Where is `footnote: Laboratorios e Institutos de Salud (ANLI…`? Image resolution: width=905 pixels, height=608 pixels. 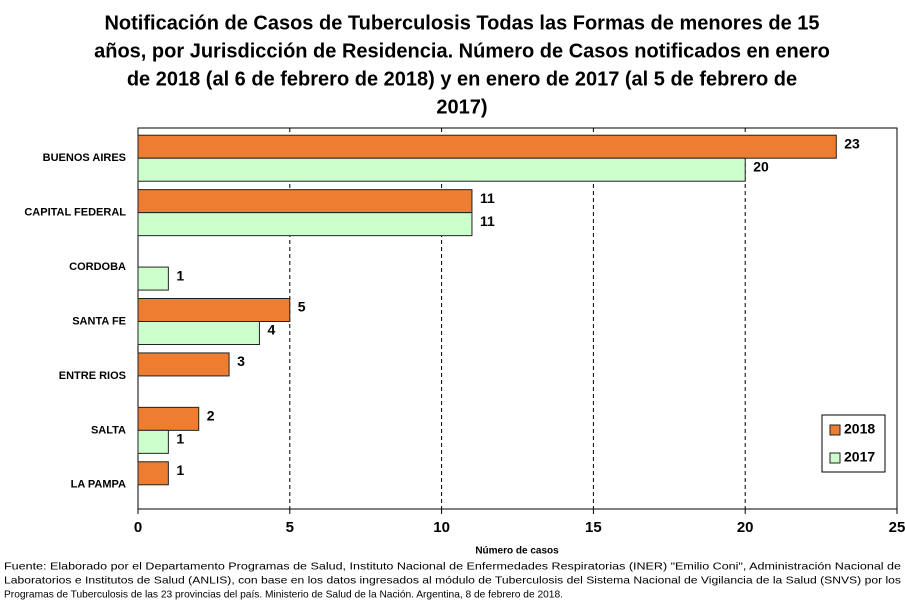 footnote: Laboratorios e Institutos de Salud (ANLI… is located at coordinates (452, 581).